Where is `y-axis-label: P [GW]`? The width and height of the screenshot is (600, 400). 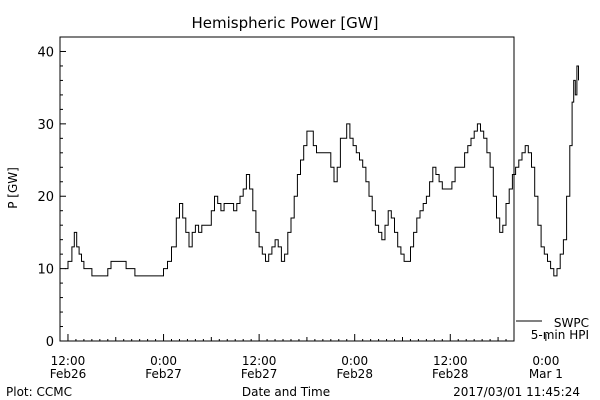 y-axis-label: P [GW] is located at coordinates (13, 188).